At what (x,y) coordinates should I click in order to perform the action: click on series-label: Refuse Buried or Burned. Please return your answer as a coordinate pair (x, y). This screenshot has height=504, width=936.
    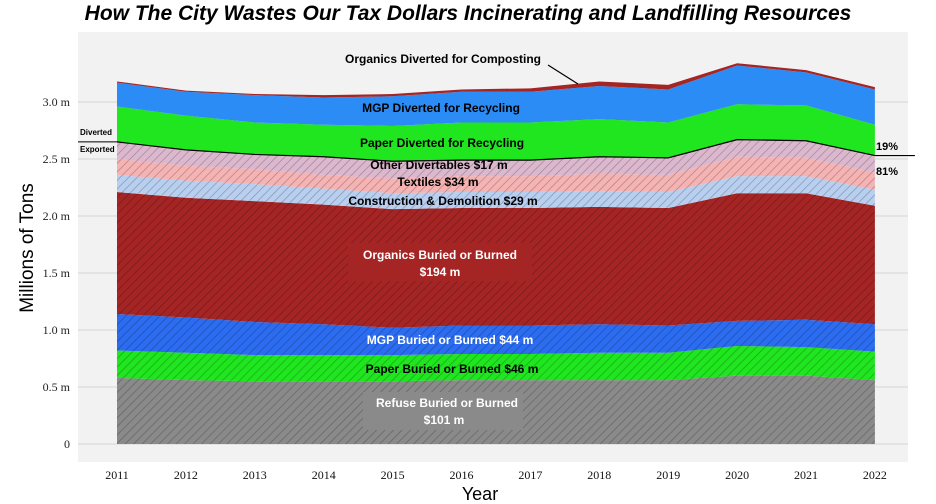
    Looking at the image, I should click on (447, 403).